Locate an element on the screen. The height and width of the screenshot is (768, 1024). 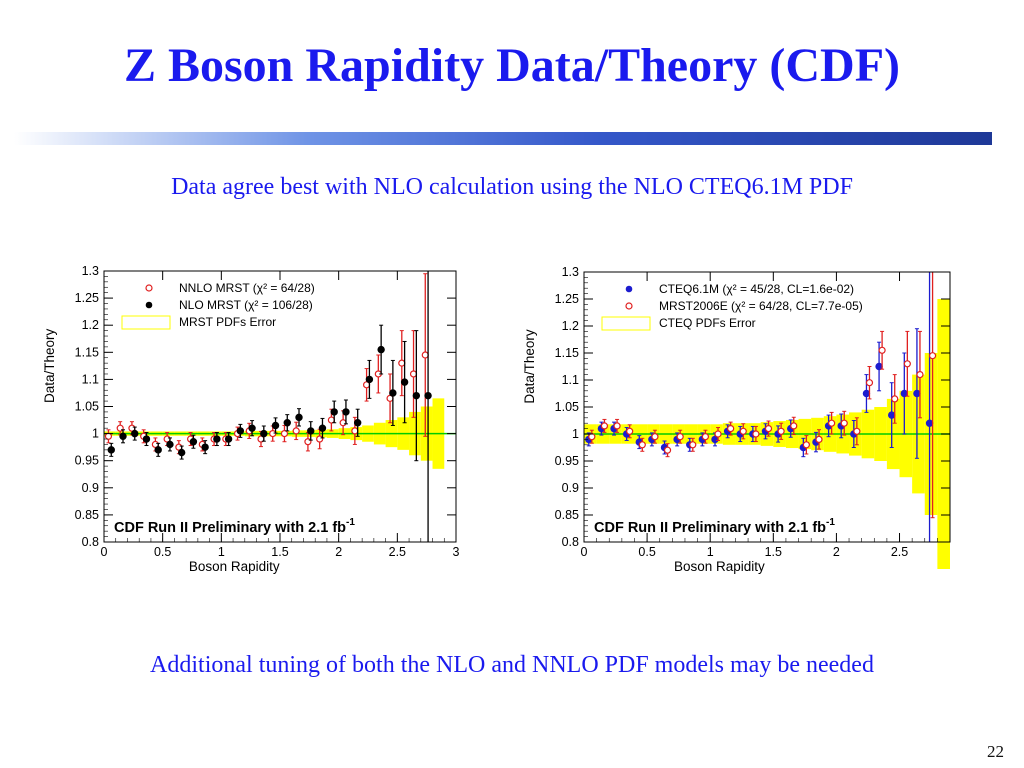
legend-label: MRST PDFs Error is located at coordinates (227, 322).